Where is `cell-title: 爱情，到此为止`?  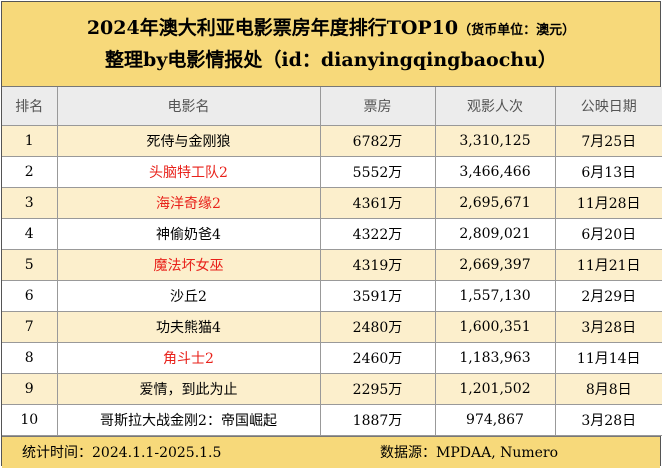 cell-title: 爱情，到此为止 is located at coordinates (188, 388).